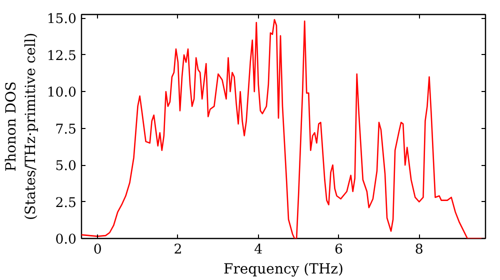 Image resolution: width=500 pixels, height=280 pixels. Describe the element at coordinates (339, 250) in the screenshot. I see `x-tick-label: 6` at that location.